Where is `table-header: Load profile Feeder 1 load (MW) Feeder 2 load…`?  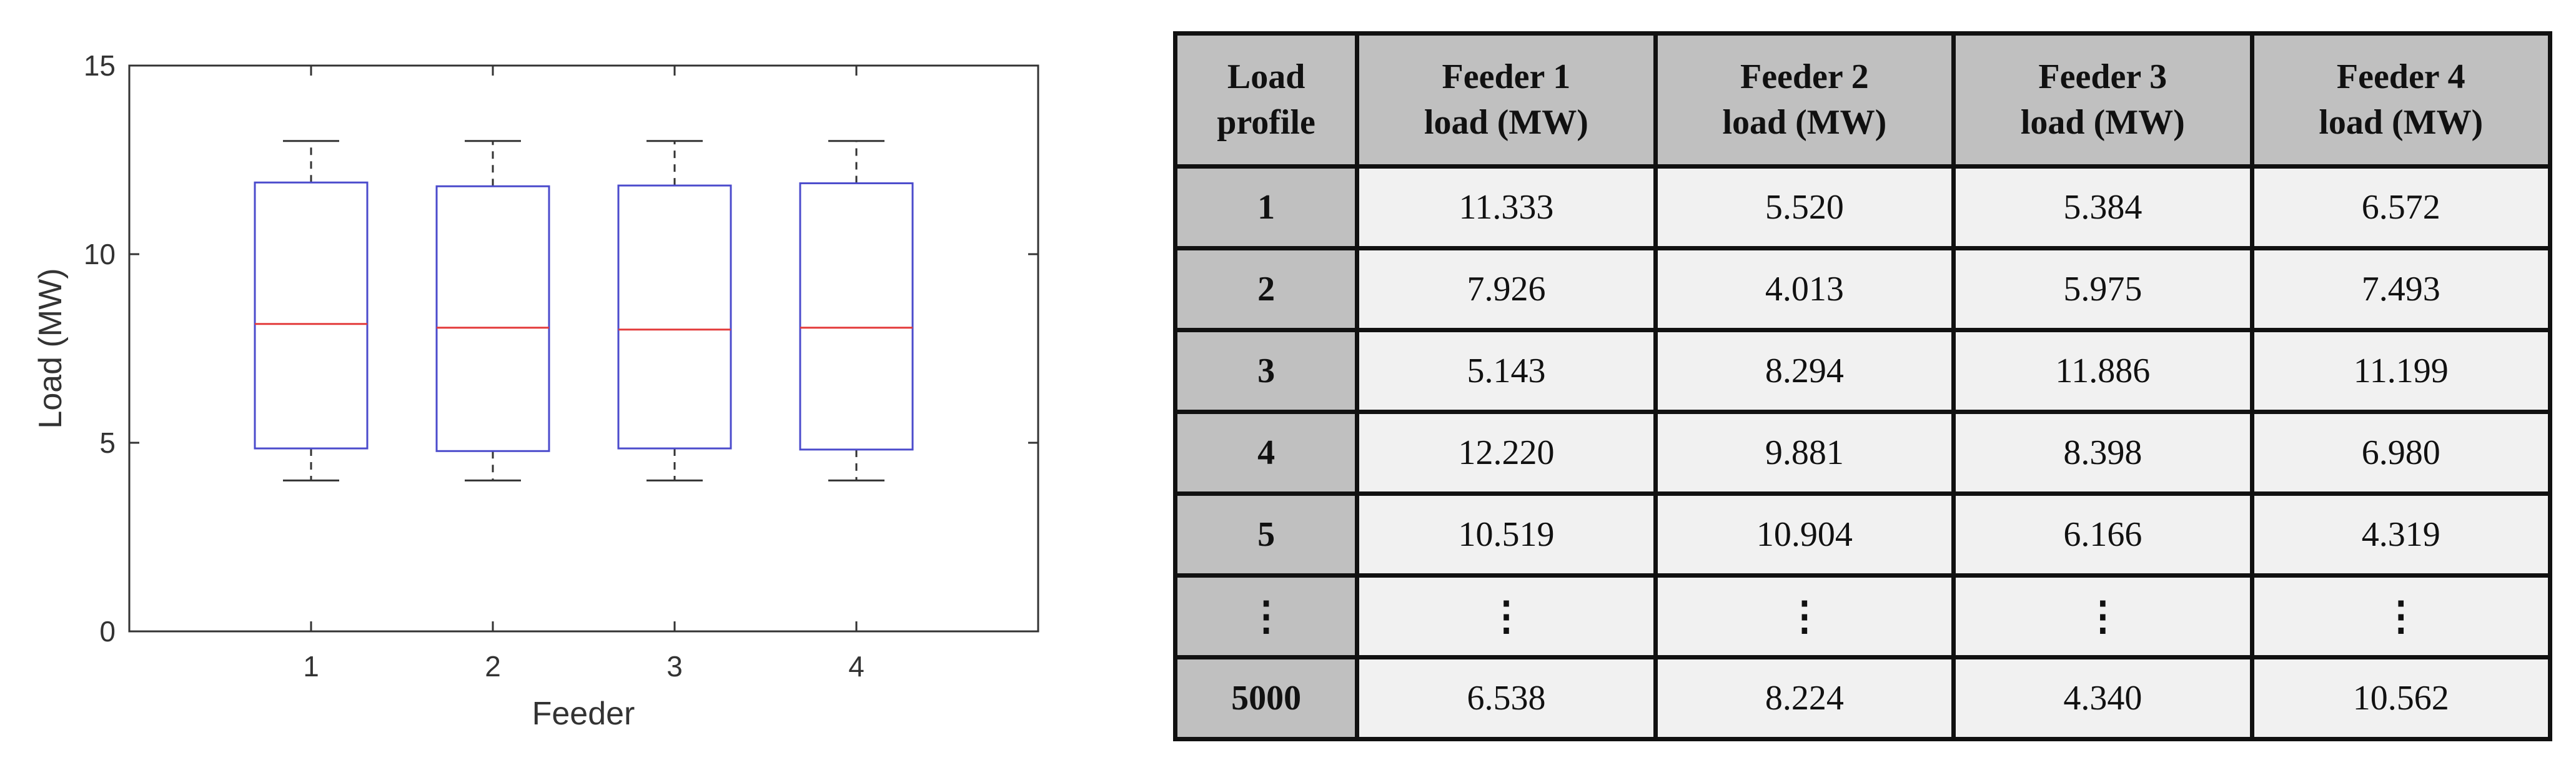 table-header: Load profile Feeder 1 load (MW) Feeder 2 load… is located at coordinates (1862, 100).